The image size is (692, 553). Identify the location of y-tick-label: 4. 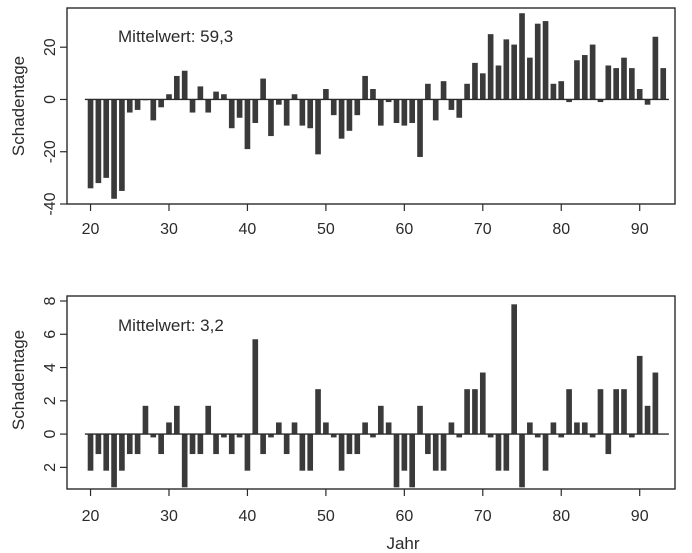
(50, 367).